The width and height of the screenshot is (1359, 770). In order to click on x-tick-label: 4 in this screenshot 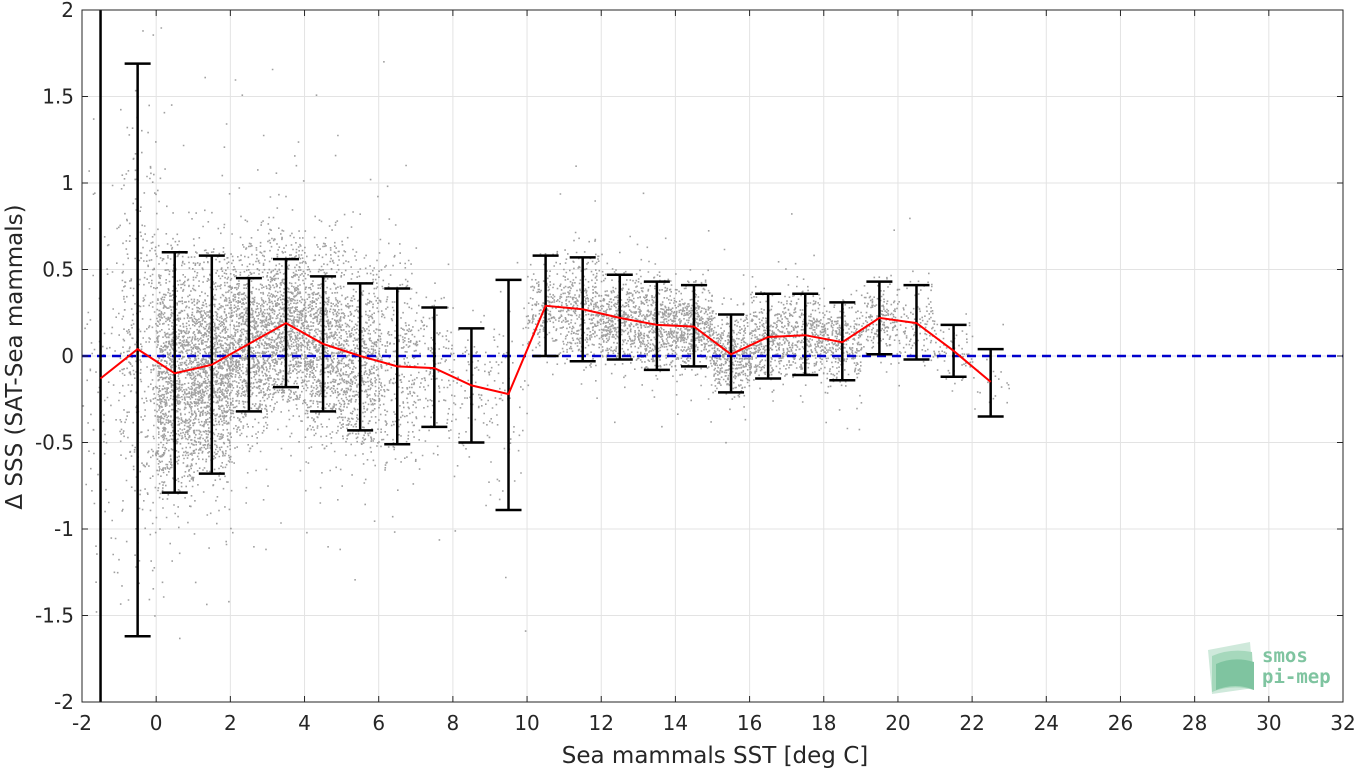, I will do `click(304, 723)`.